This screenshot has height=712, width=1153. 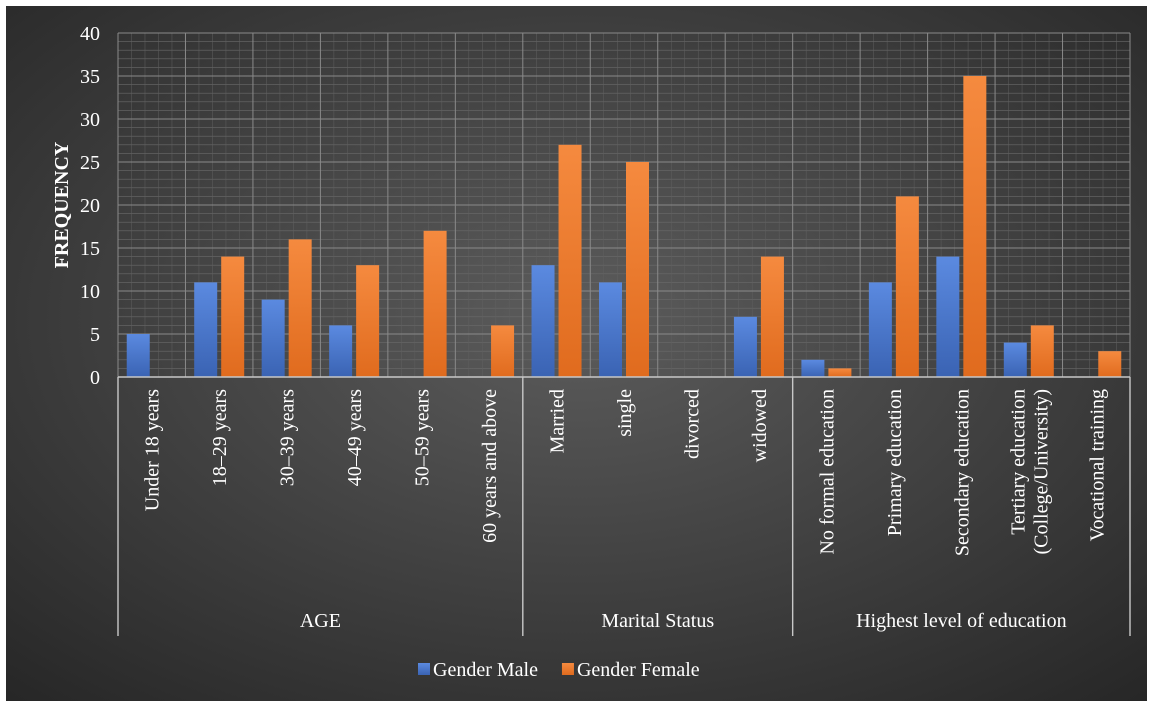 I want to click on group-label: Highest level of education, so click(x=961, y=621).